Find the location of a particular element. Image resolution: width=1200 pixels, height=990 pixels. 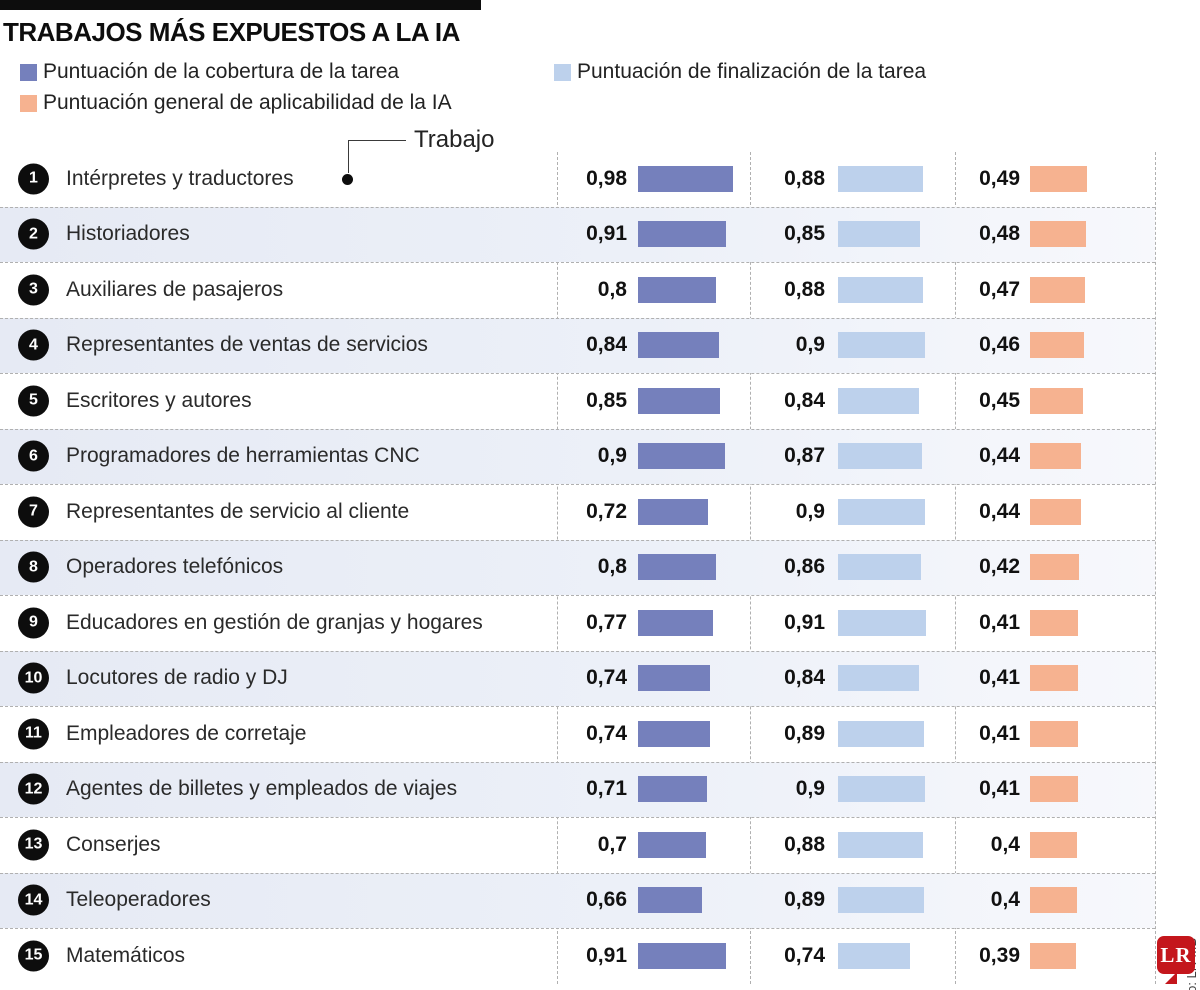

rank-badge: 2 is located at coordinates (33, 234).